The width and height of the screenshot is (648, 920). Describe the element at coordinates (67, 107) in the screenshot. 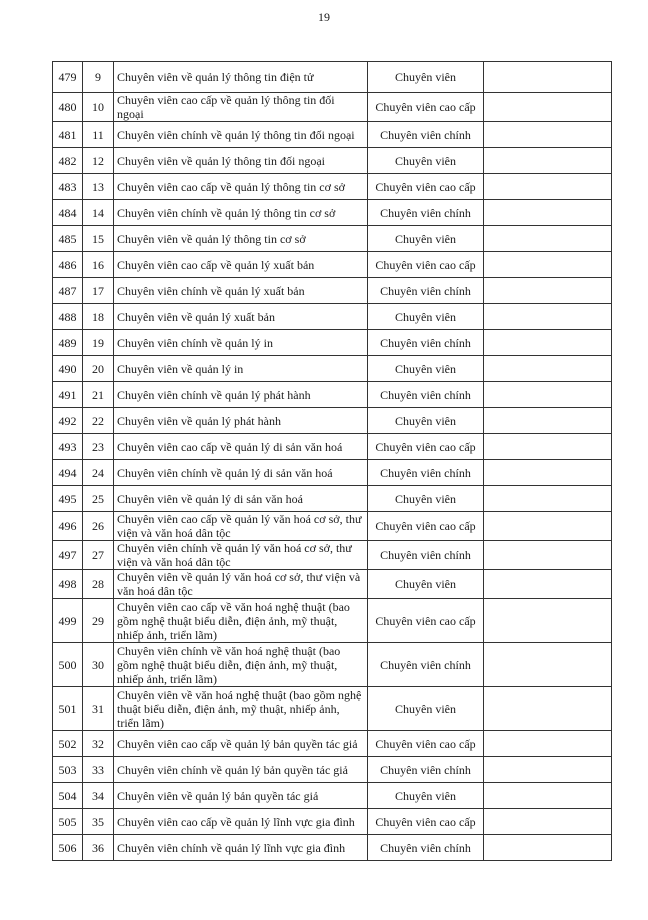

I see `row-number: 480` at that location.